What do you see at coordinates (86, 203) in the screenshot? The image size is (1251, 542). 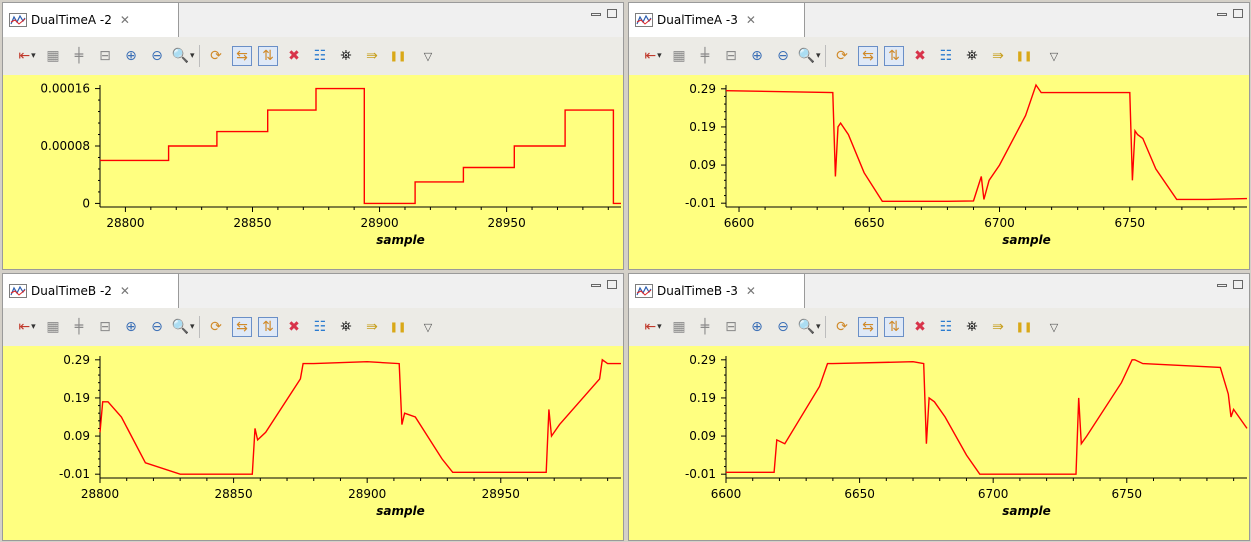 I see `y-tick-label: 0` at bounding box center [86, 203].